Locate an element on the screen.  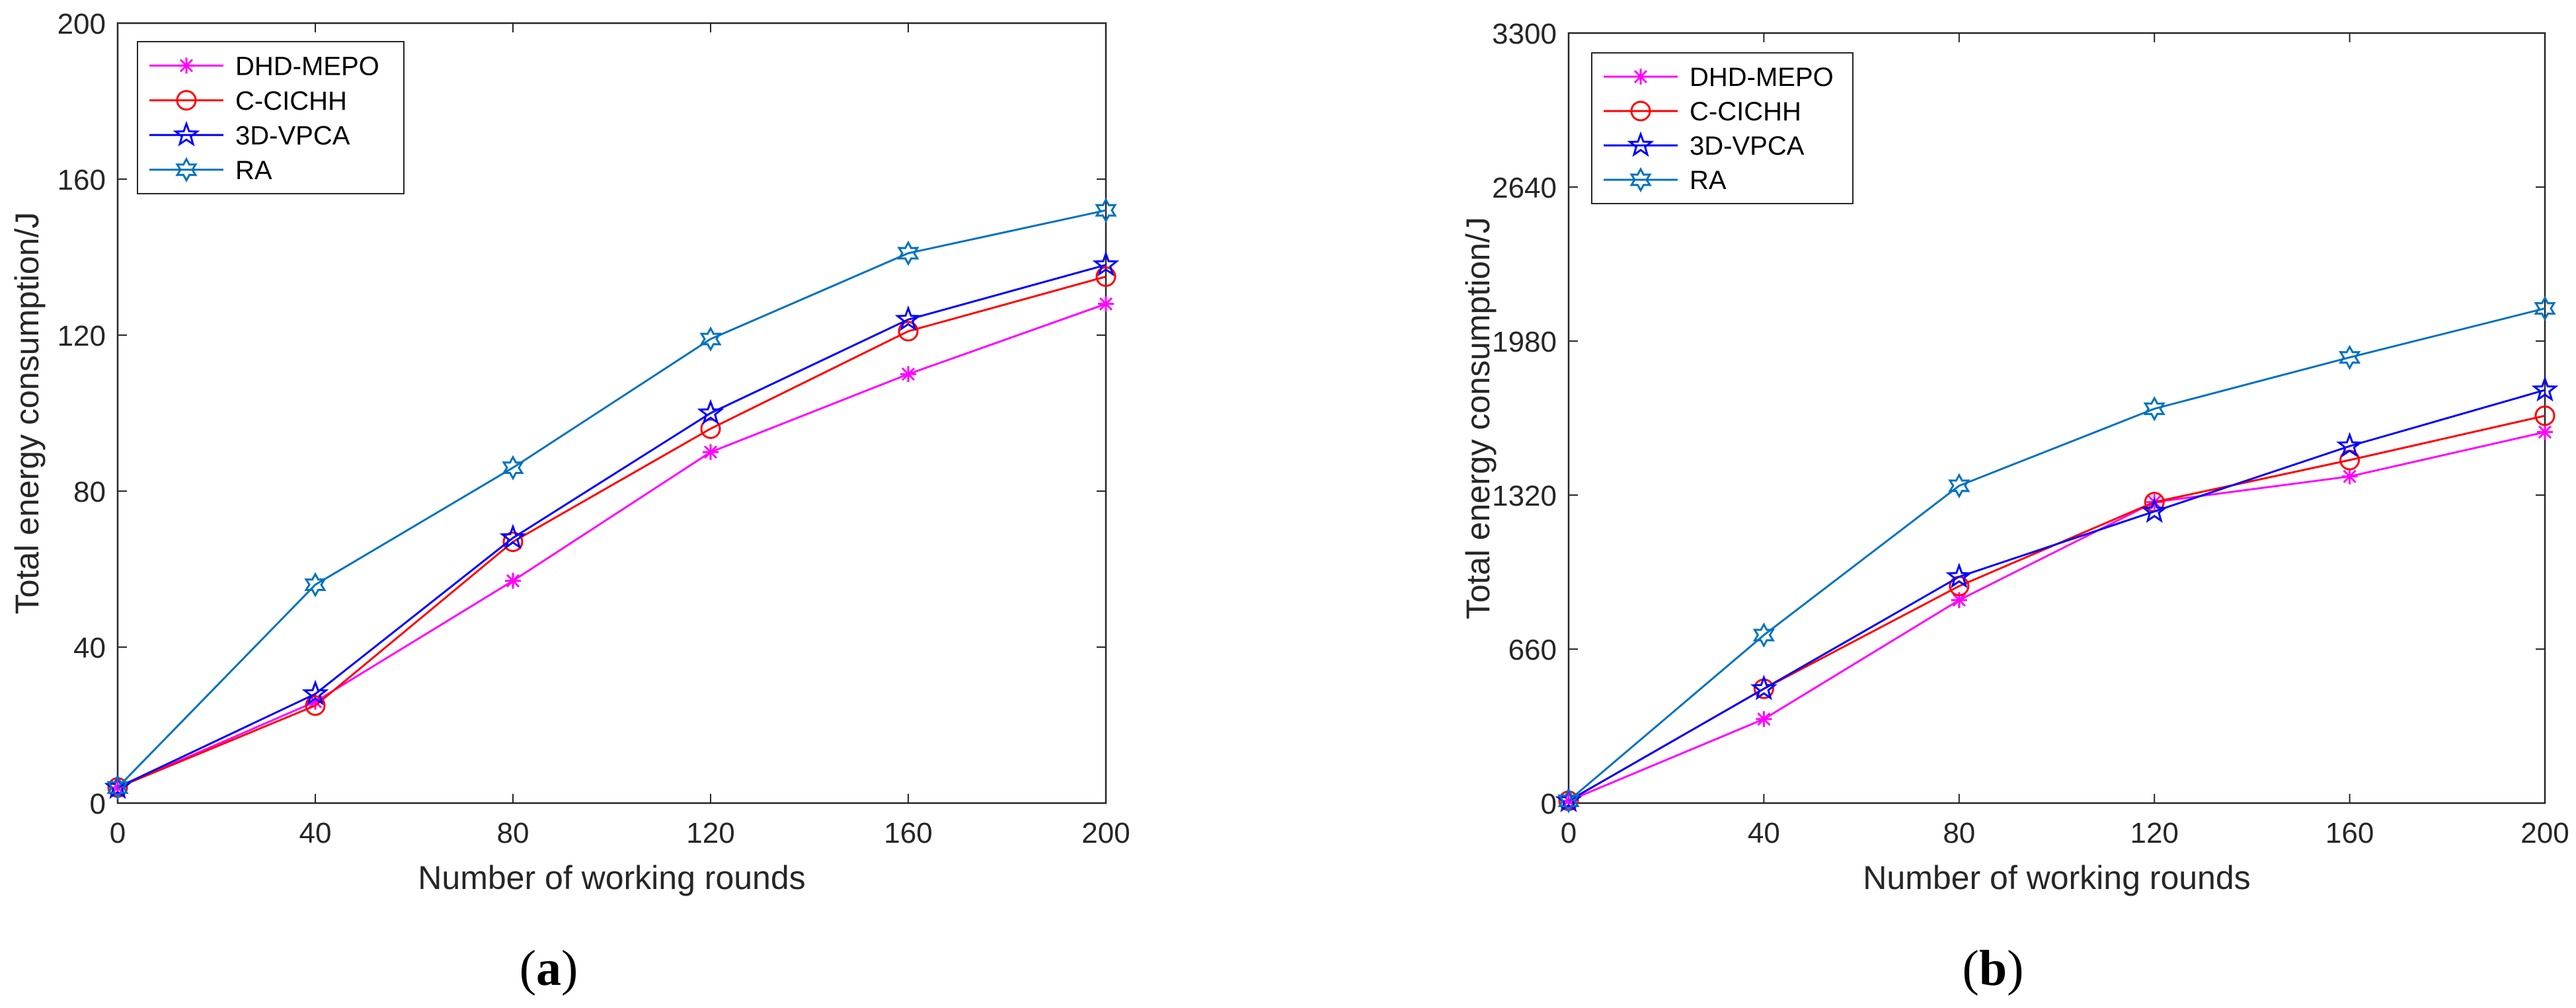
panel-b-y-tick-label: 0 is located at coordinates (1549, 804).